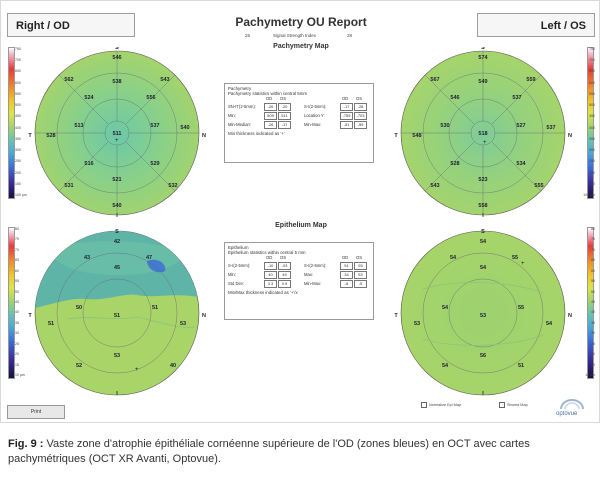  Describe the element at coordinates (570, 136) in the screenshot. I see `pachy-os-n: N` at that location.